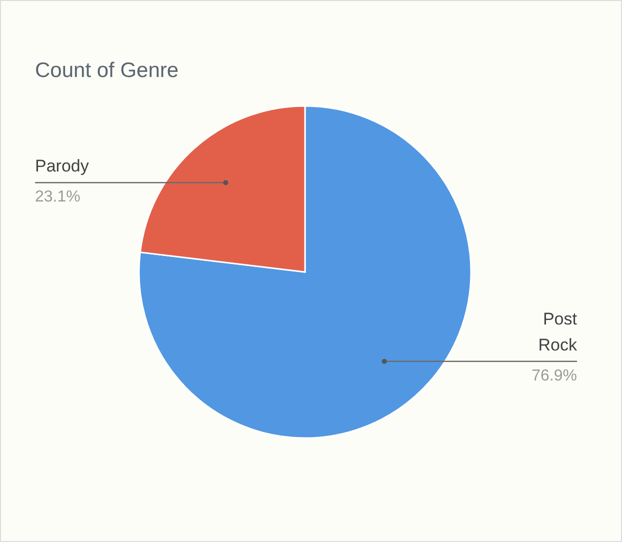  I want to click on data-label: 76.9%, so click(554, 375).